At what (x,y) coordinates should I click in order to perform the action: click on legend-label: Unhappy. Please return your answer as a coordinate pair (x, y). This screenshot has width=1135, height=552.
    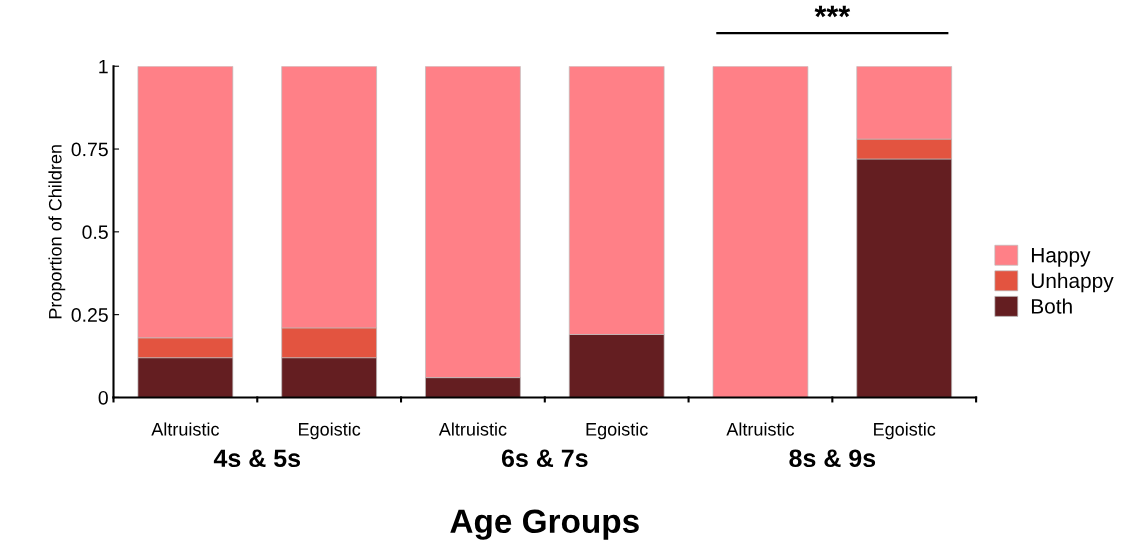
    Looking at the image, I should click on (1072, 282).